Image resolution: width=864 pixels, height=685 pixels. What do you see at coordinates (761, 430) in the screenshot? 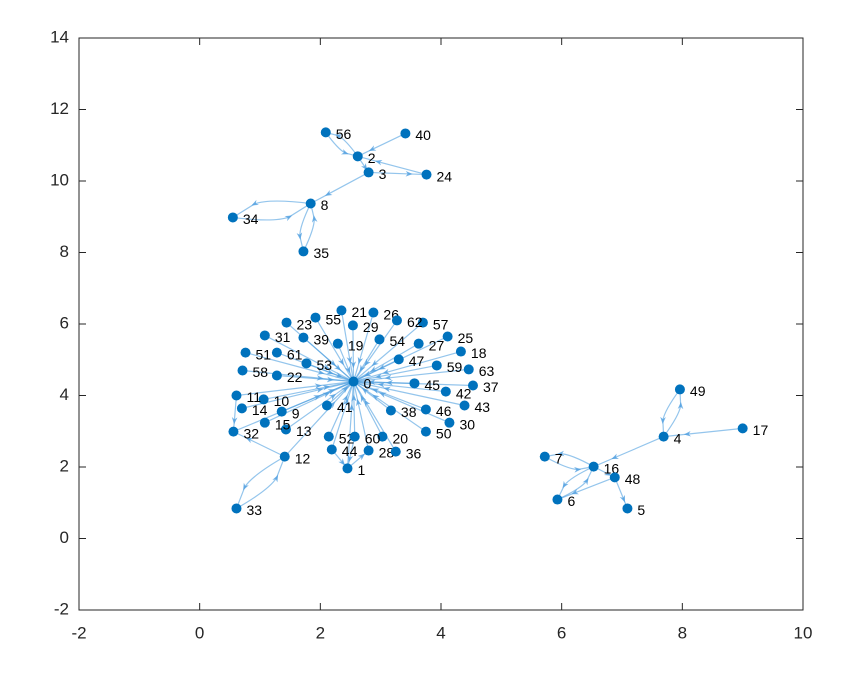
I see `node-label: 17` at bounding box center [761, 430].